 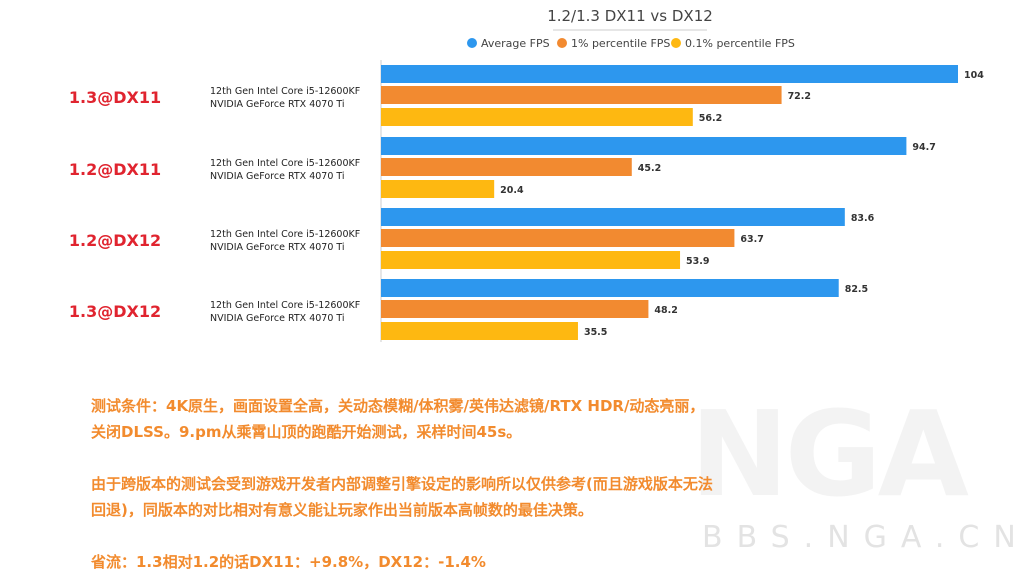 I want to click on data-label: 83.6, so click(x=863, y=218).